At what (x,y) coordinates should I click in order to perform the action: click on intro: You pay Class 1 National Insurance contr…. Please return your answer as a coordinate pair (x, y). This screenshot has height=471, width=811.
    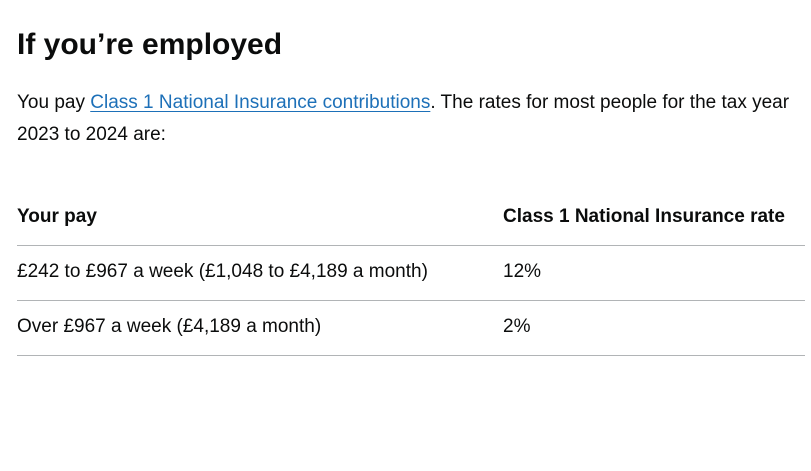
    Looking at the image, I should click on (407, 119).